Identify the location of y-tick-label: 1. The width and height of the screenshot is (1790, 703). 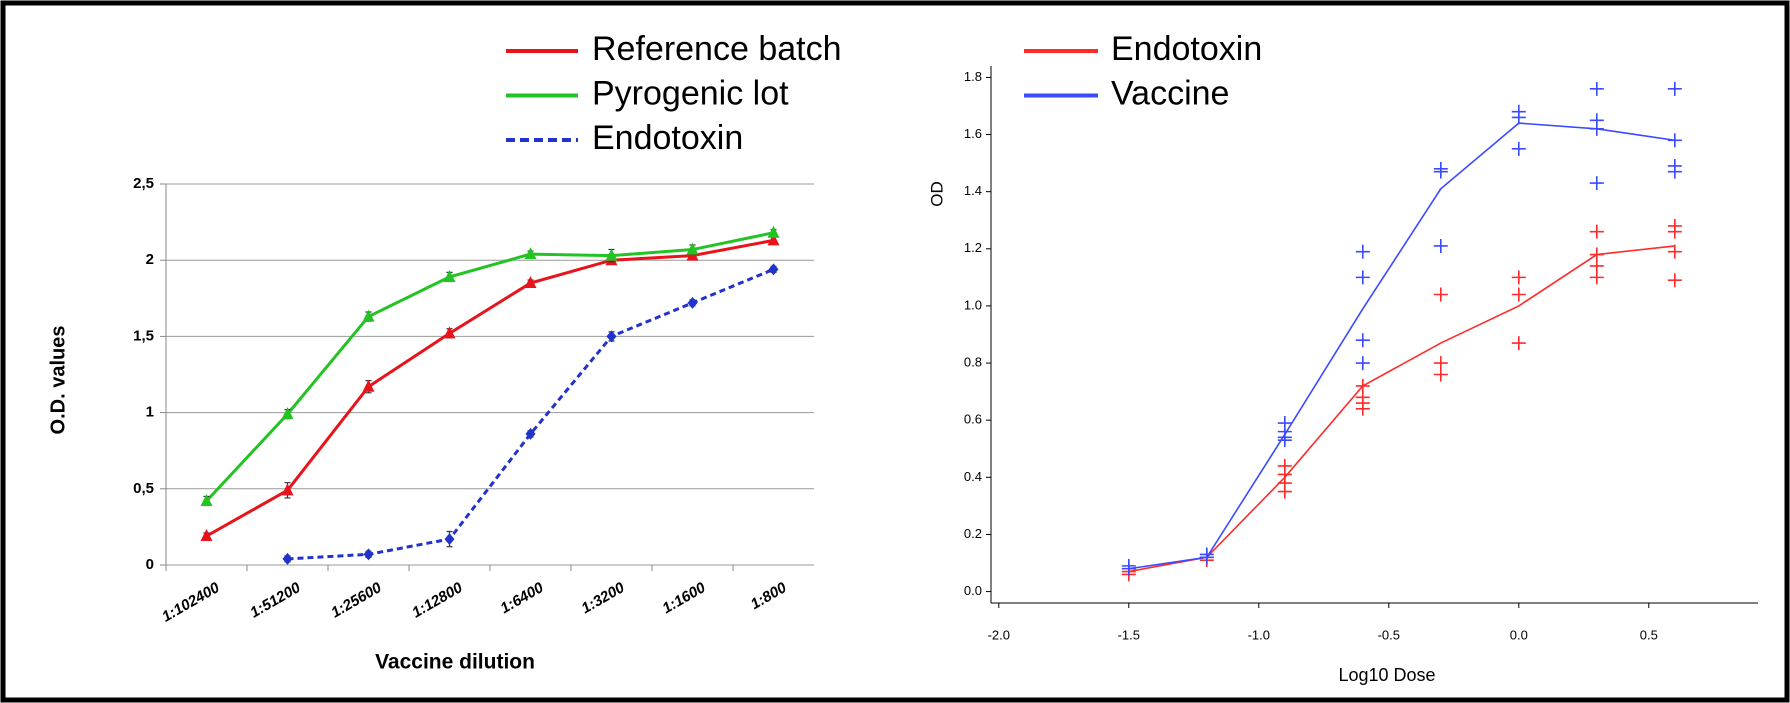
(150, 412).